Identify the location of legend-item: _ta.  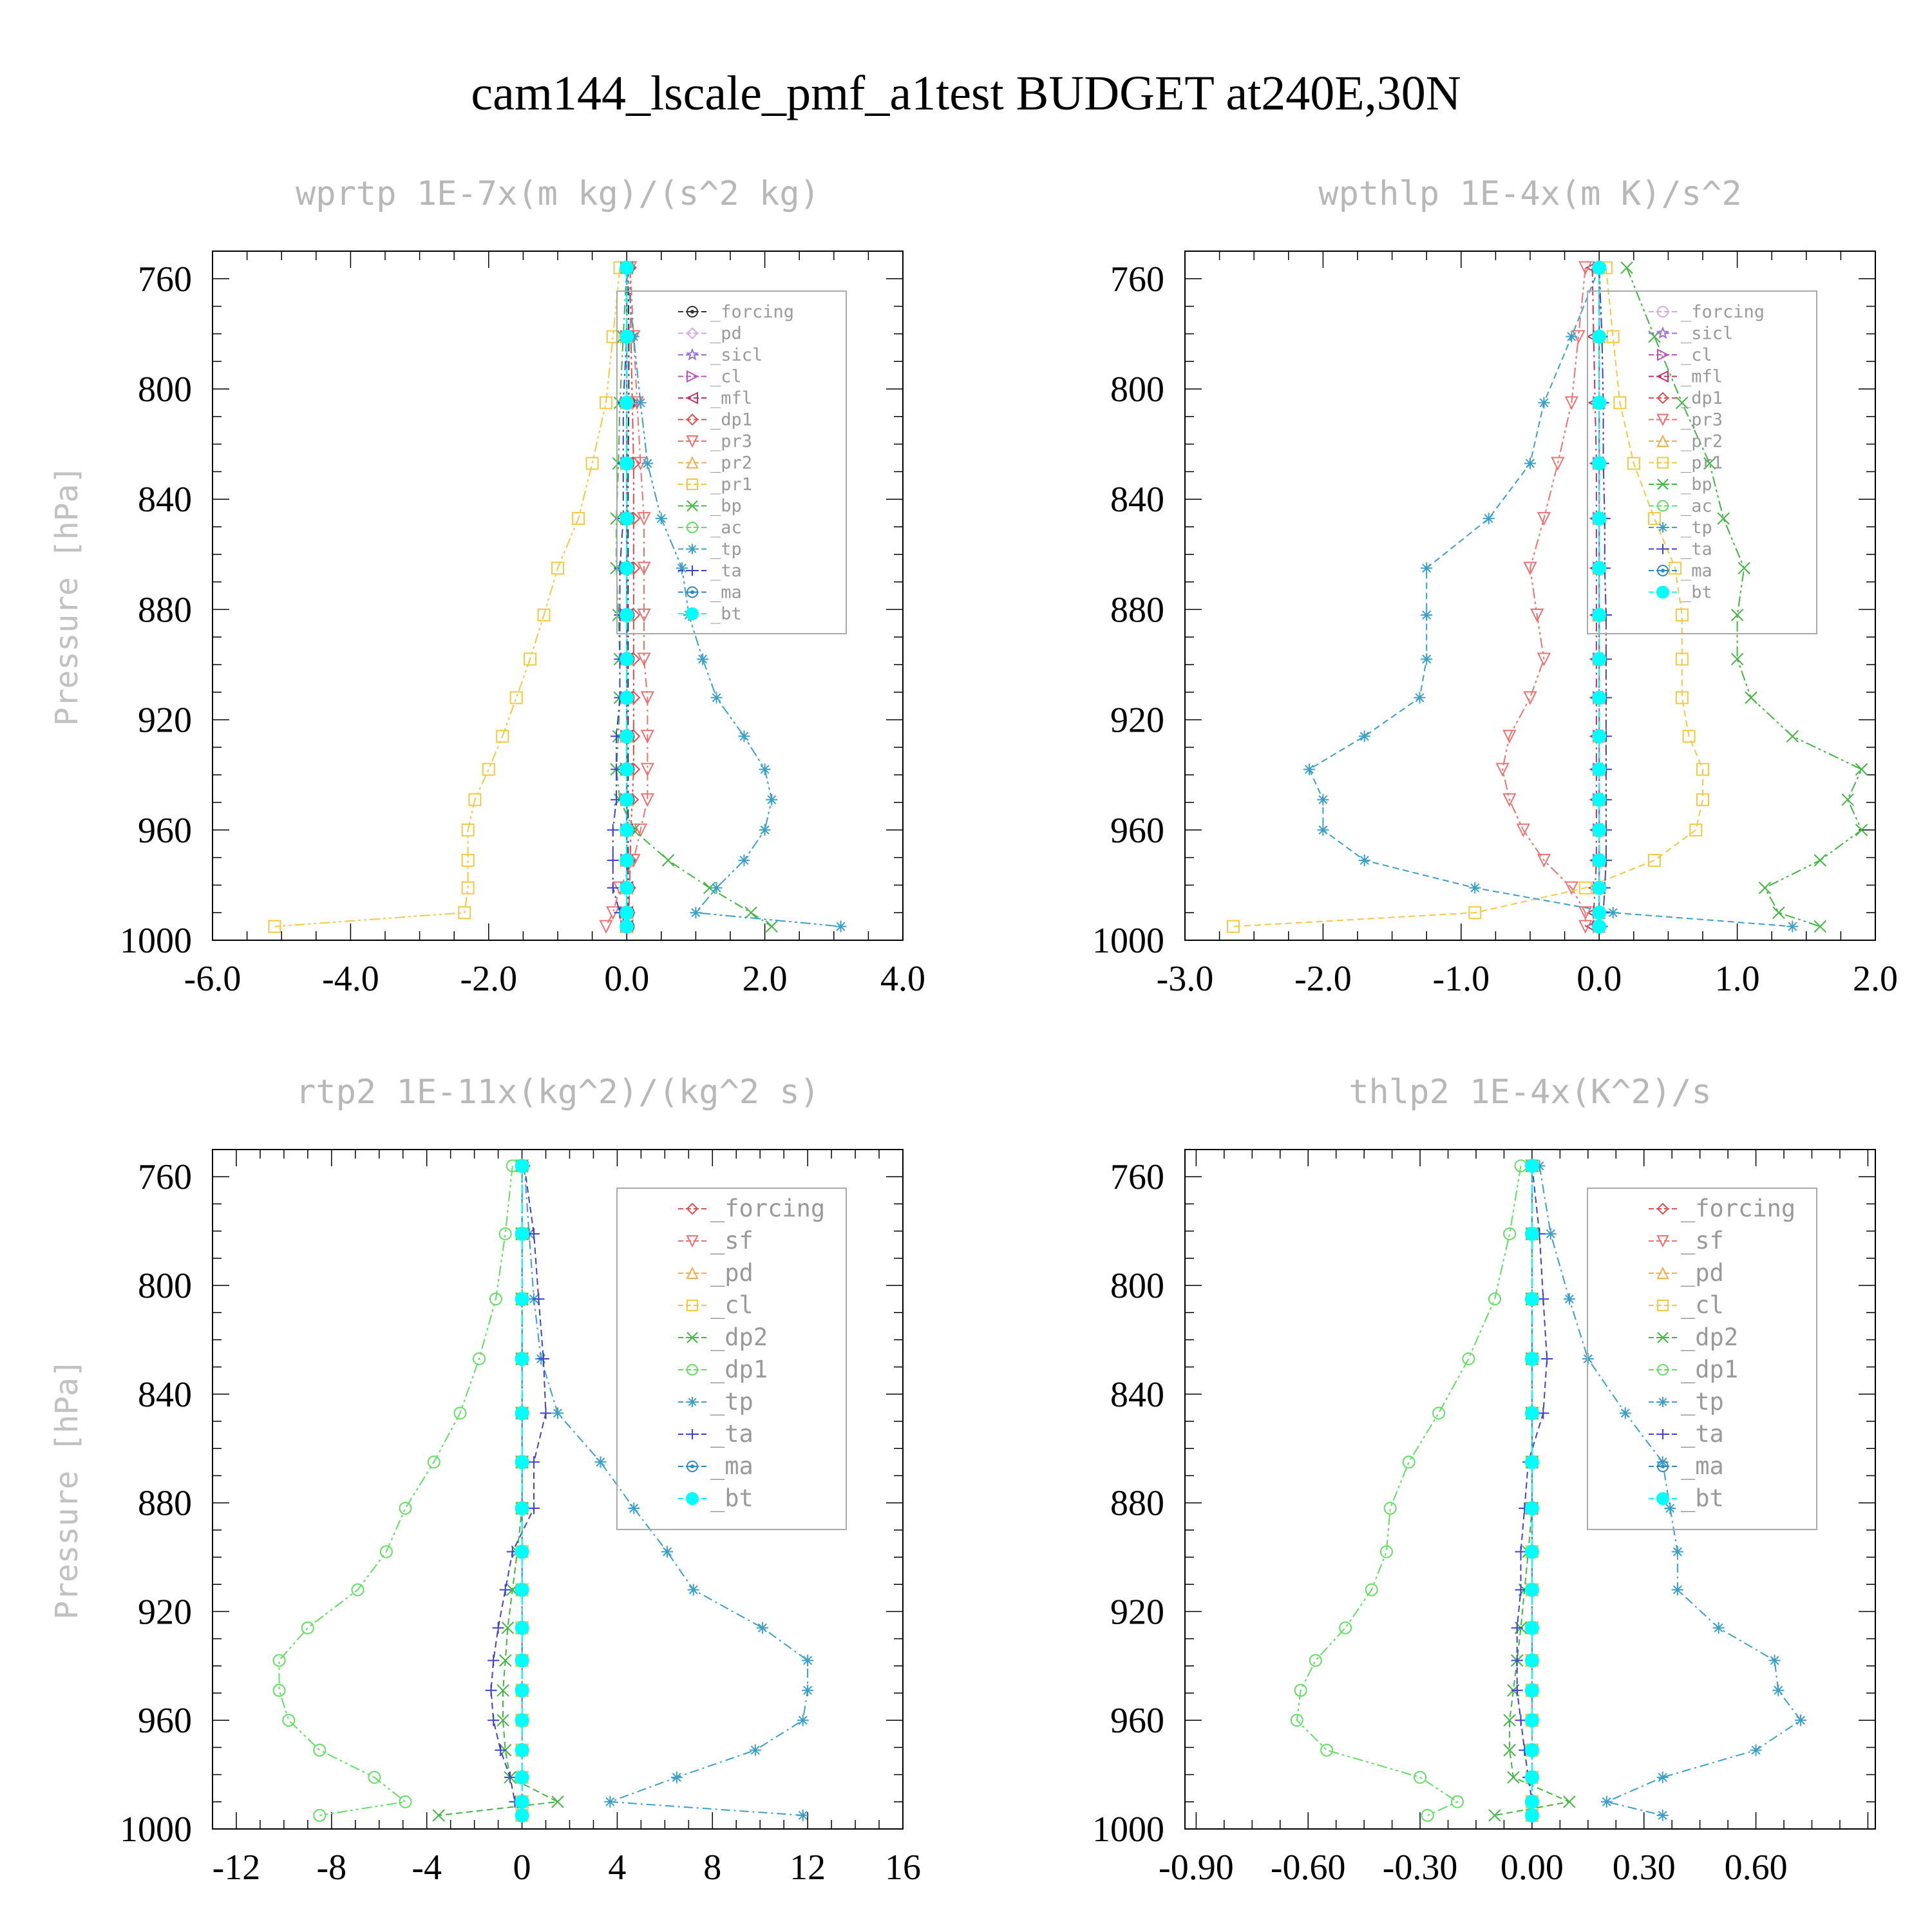
(710, 571).